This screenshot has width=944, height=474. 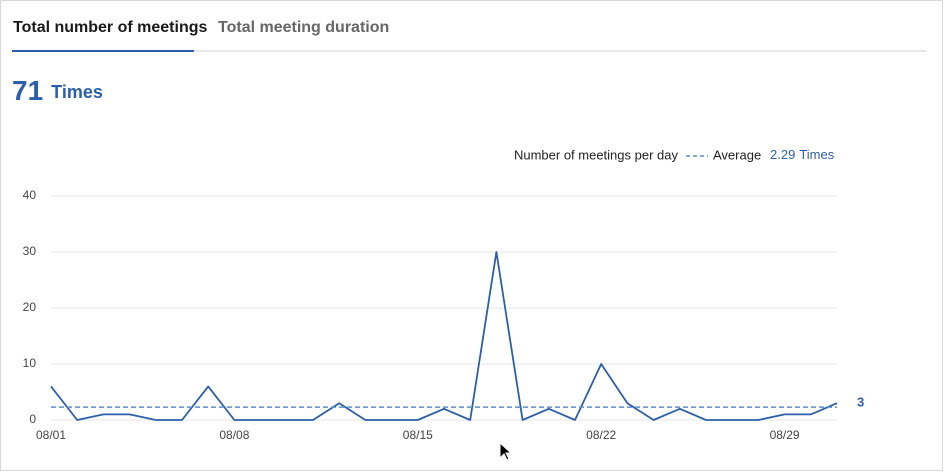 What do you see at coordinates (30, 195) in the screenshot?
I see `y-tick-label: 40` at bounding box center [30, 195].